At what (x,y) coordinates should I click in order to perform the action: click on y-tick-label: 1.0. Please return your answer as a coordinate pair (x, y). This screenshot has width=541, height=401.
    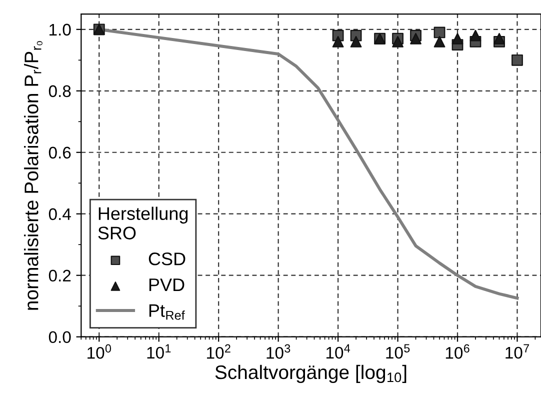
    Looking at the image, I should click on (60, 30).